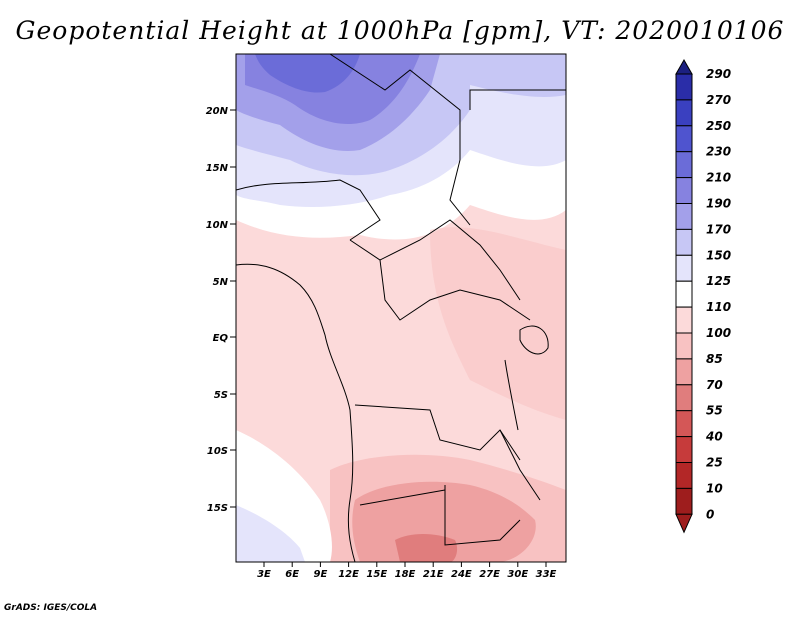  Describe the element at coordinates (511, 395) in the screenshot. I see `lake-tanganyika` at that location.